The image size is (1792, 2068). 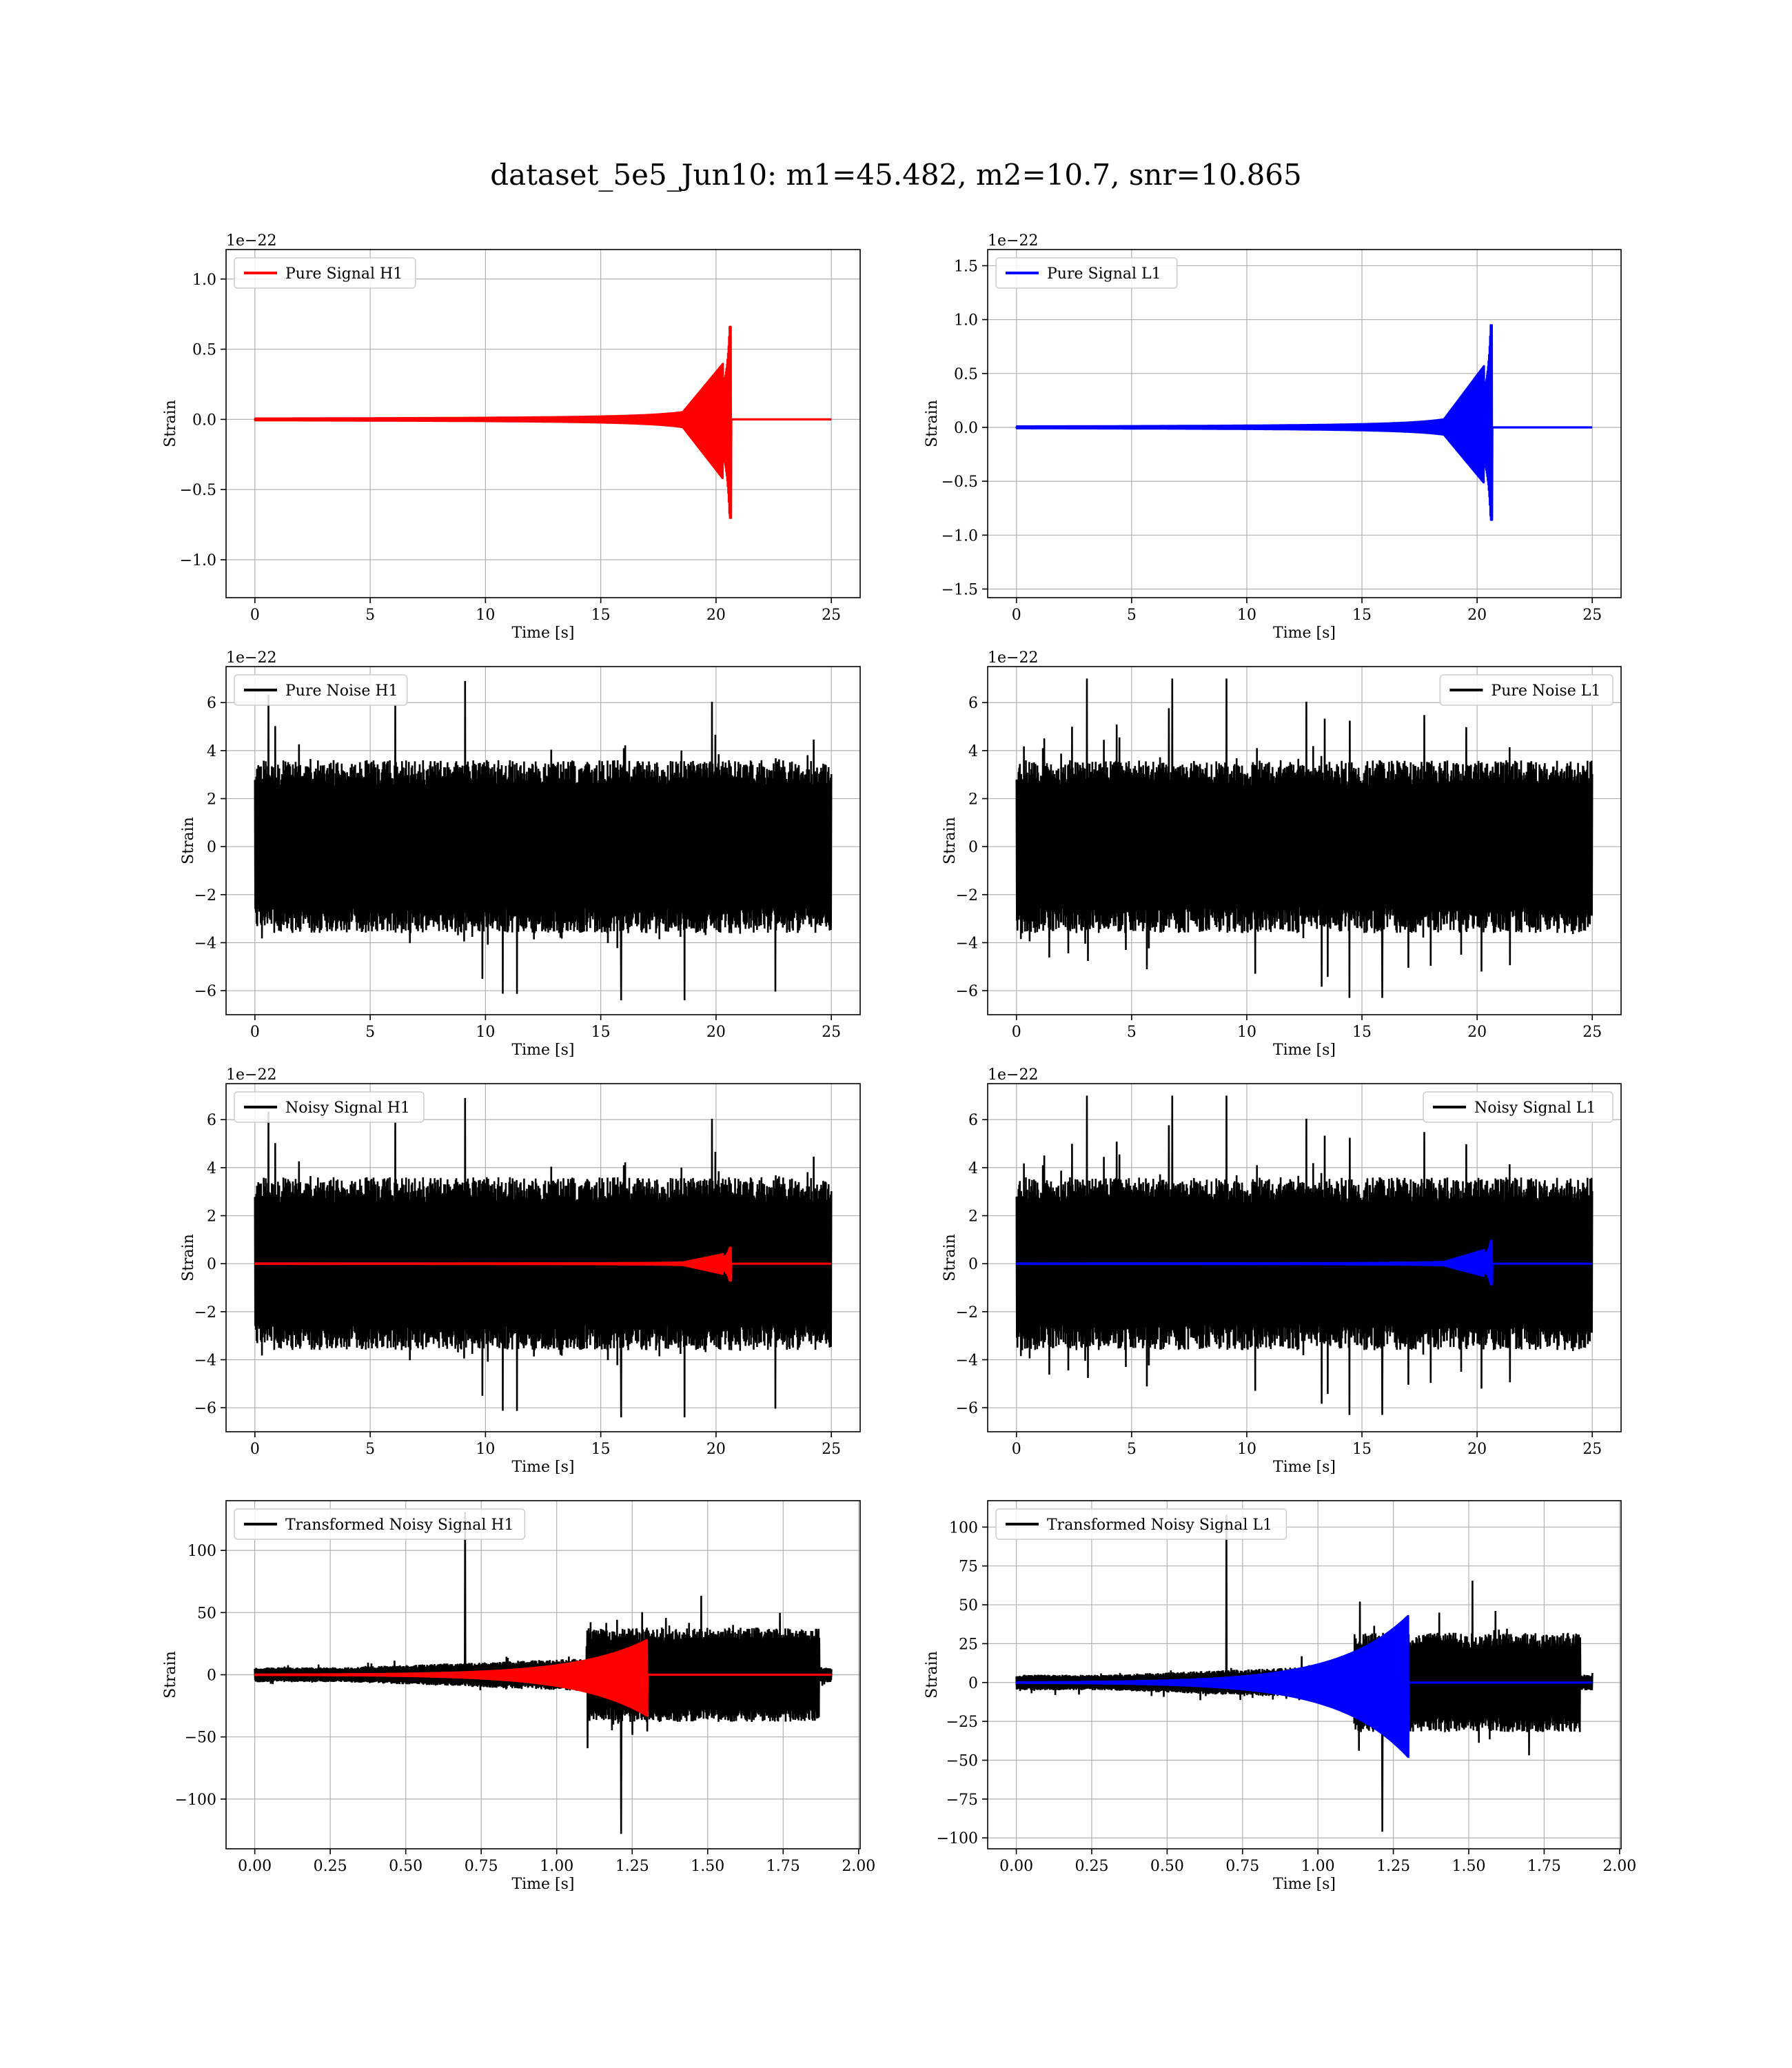 What do you see at coordinates (708, 1867) in the screenshot?
I see `x-tick-label: 1.50` at bounding box center [708, 1867].